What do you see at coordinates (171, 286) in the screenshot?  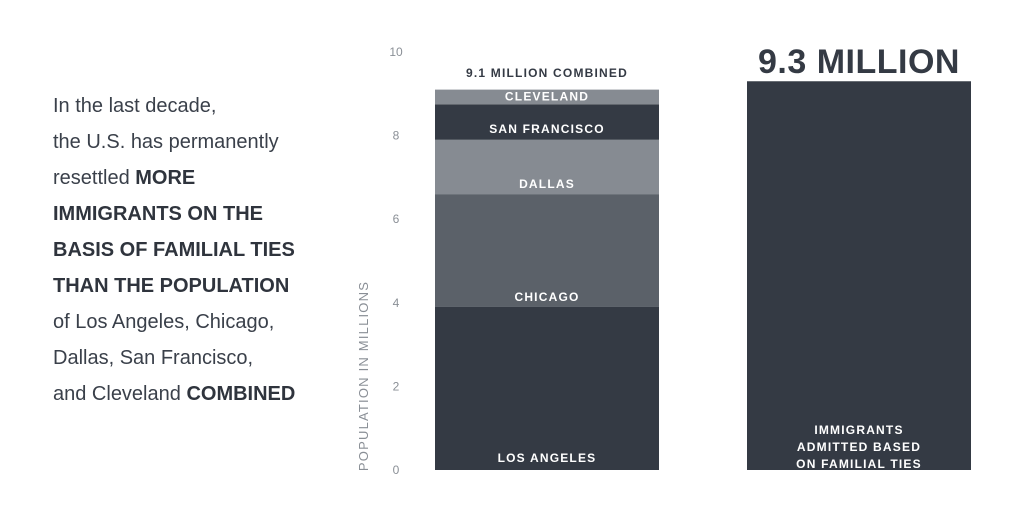 I see `narrative-emphasis: THAN THE POPULATION` at bounding box center [171, 286].